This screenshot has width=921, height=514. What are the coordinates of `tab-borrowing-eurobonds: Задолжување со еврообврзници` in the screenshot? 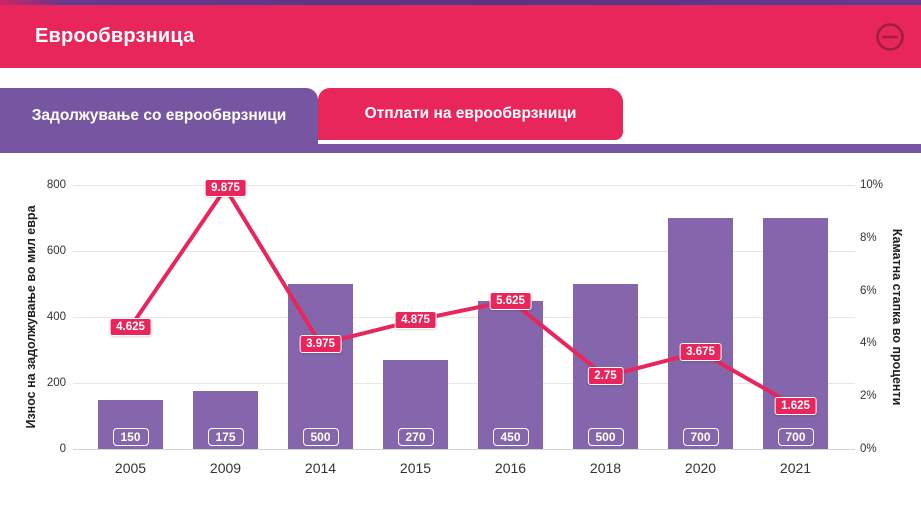 It's located at (159, 116).